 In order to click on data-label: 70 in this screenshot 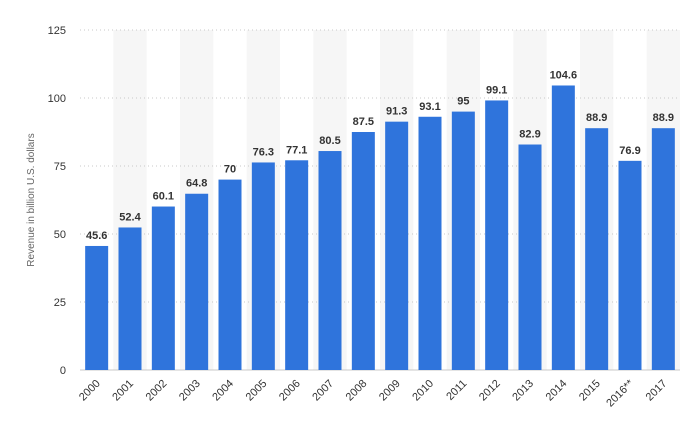, I will do `click(230, 170)`.